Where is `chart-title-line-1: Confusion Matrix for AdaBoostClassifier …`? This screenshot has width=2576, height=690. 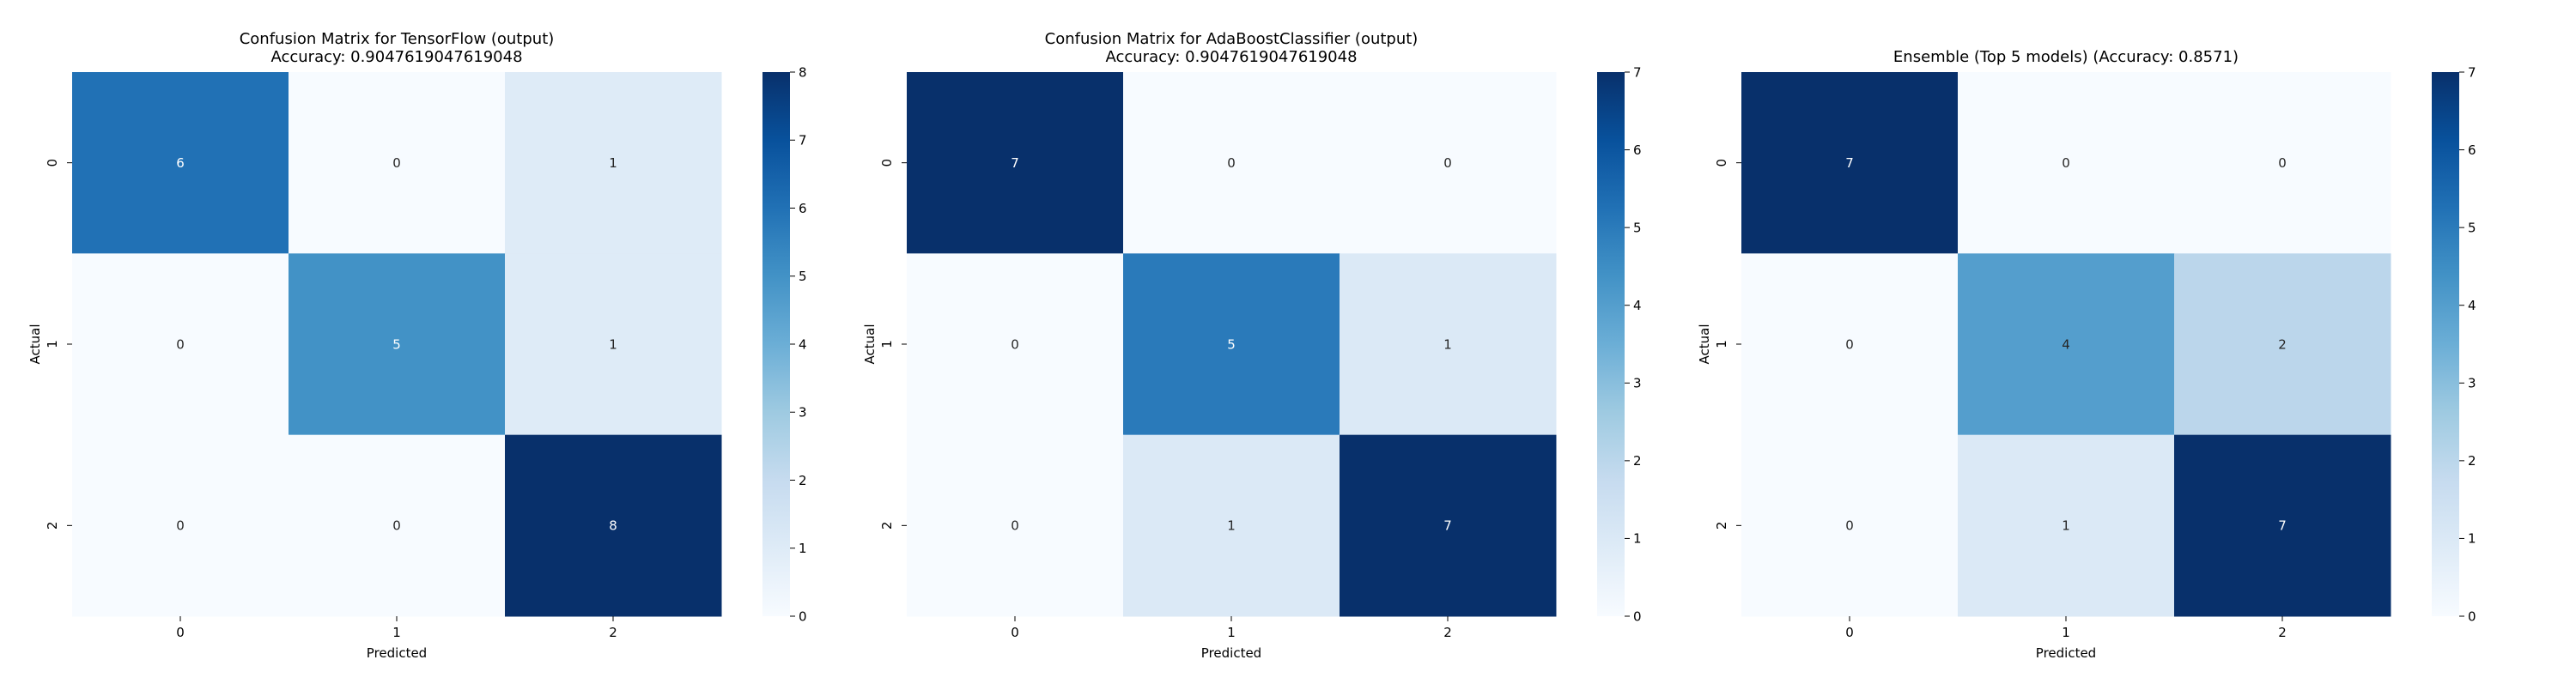 chart-title-line-1: Confusion Matrix for AdaBoostClassifier … is located at coordinates (1232, 39).